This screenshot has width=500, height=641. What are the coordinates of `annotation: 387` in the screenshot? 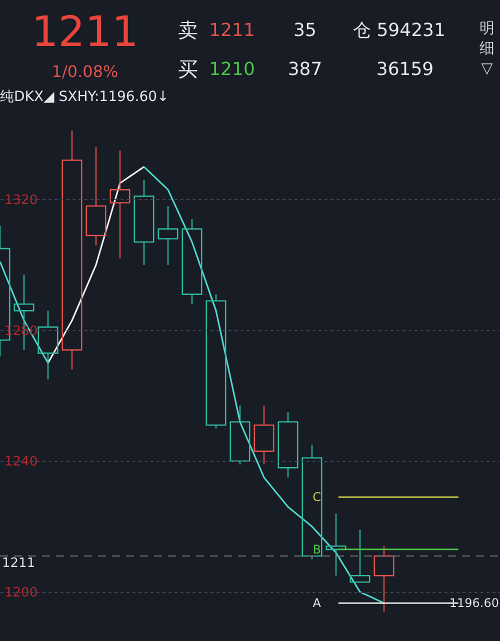 It's located at (305, 69).